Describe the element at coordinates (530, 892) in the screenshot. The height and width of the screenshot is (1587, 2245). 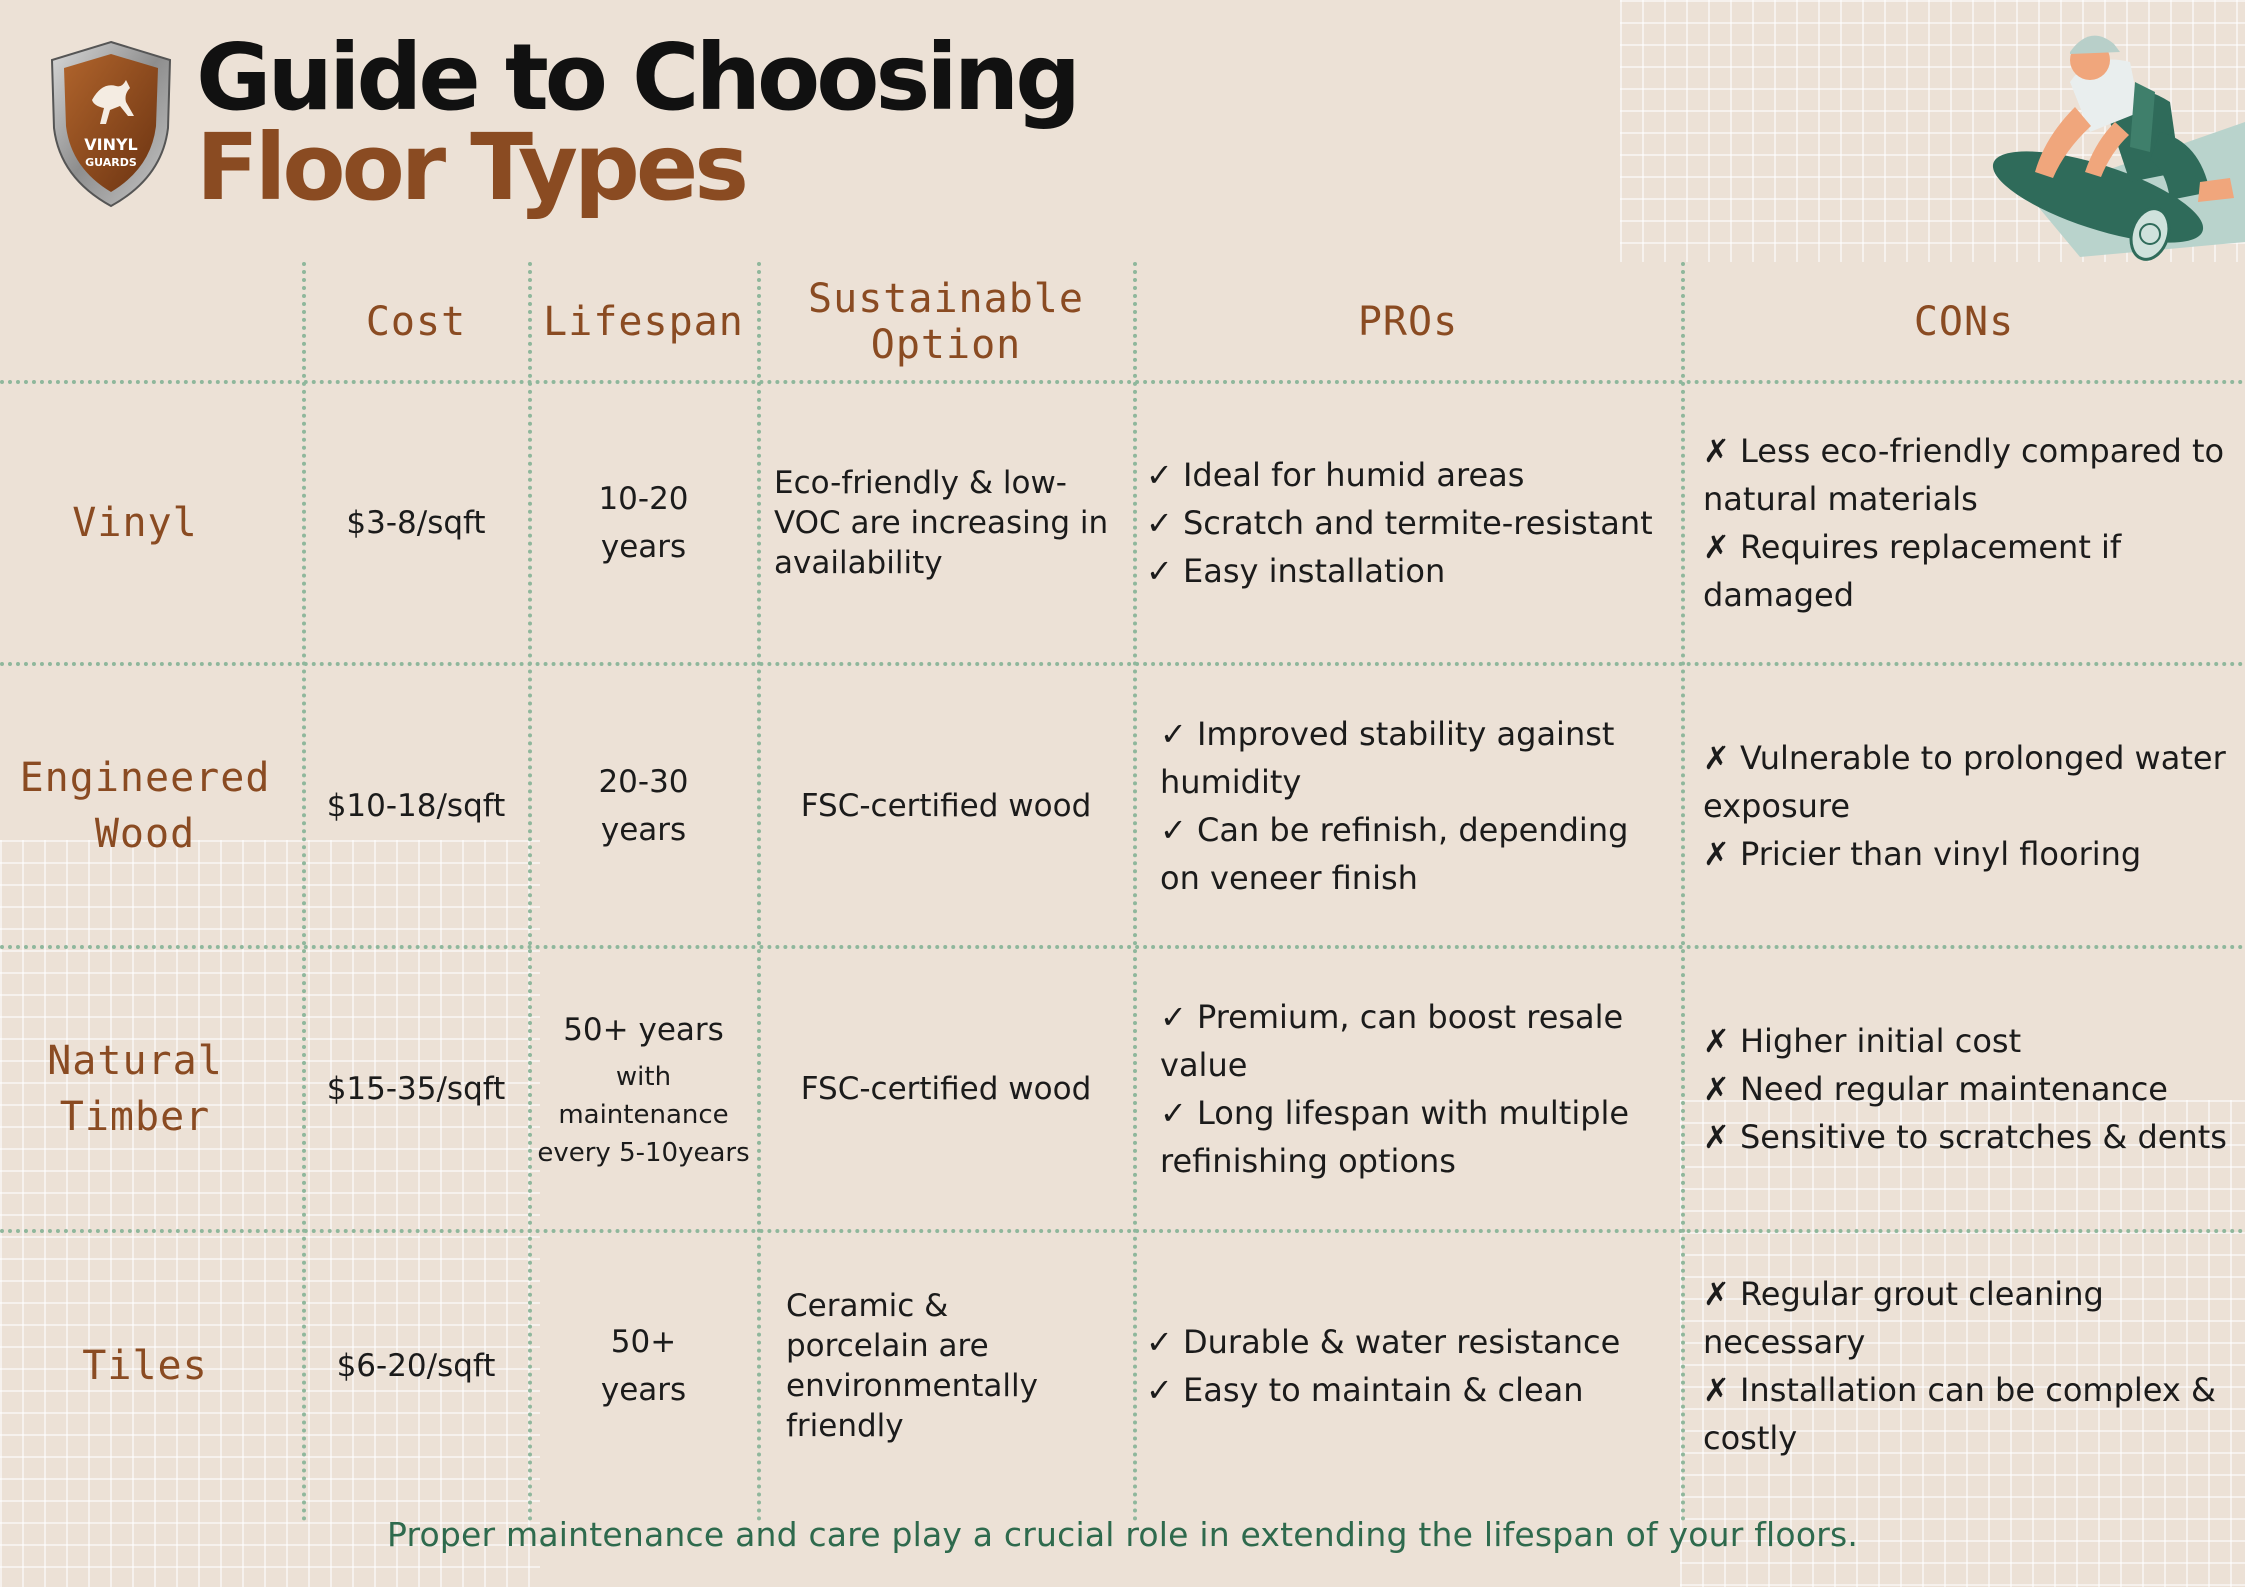
I see `table-divider-v2` at that location.